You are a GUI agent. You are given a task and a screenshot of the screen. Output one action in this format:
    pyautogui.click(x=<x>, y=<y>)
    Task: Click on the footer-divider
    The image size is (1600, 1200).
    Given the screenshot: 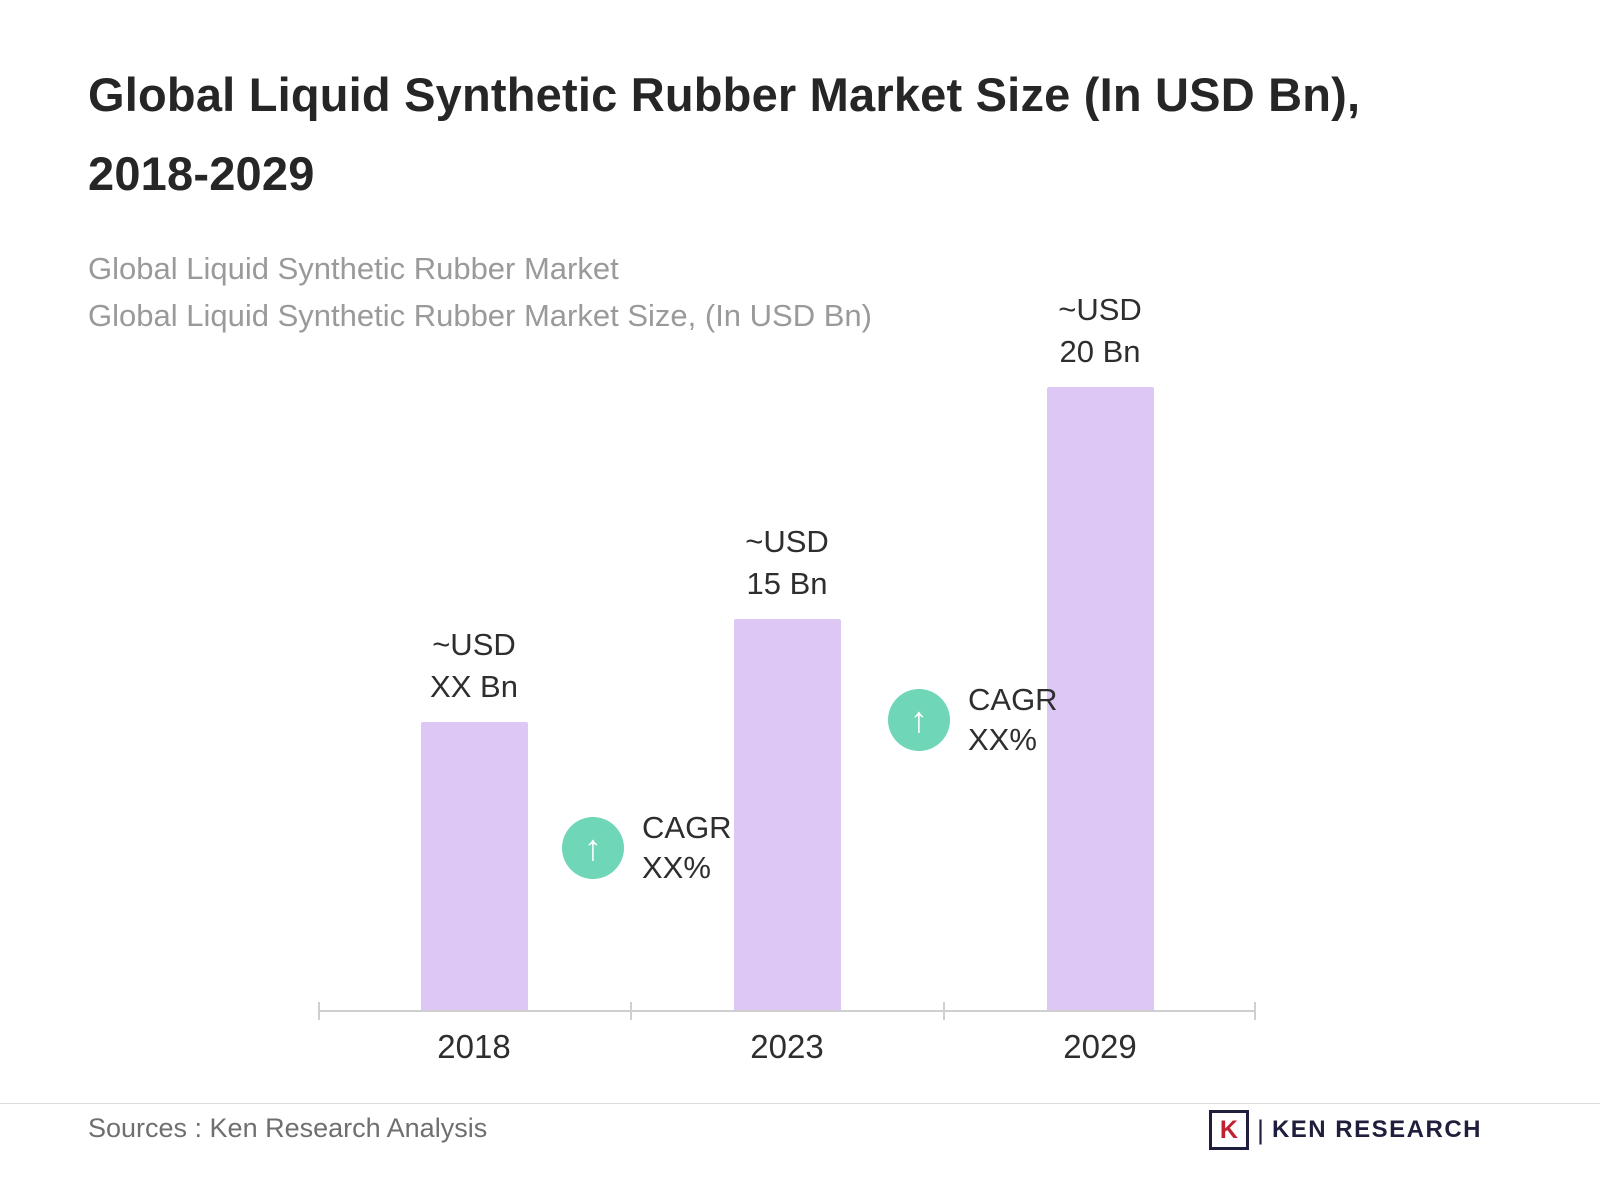 What is the action you would take?
    pyautogui.click(x=800, y=1103)
    